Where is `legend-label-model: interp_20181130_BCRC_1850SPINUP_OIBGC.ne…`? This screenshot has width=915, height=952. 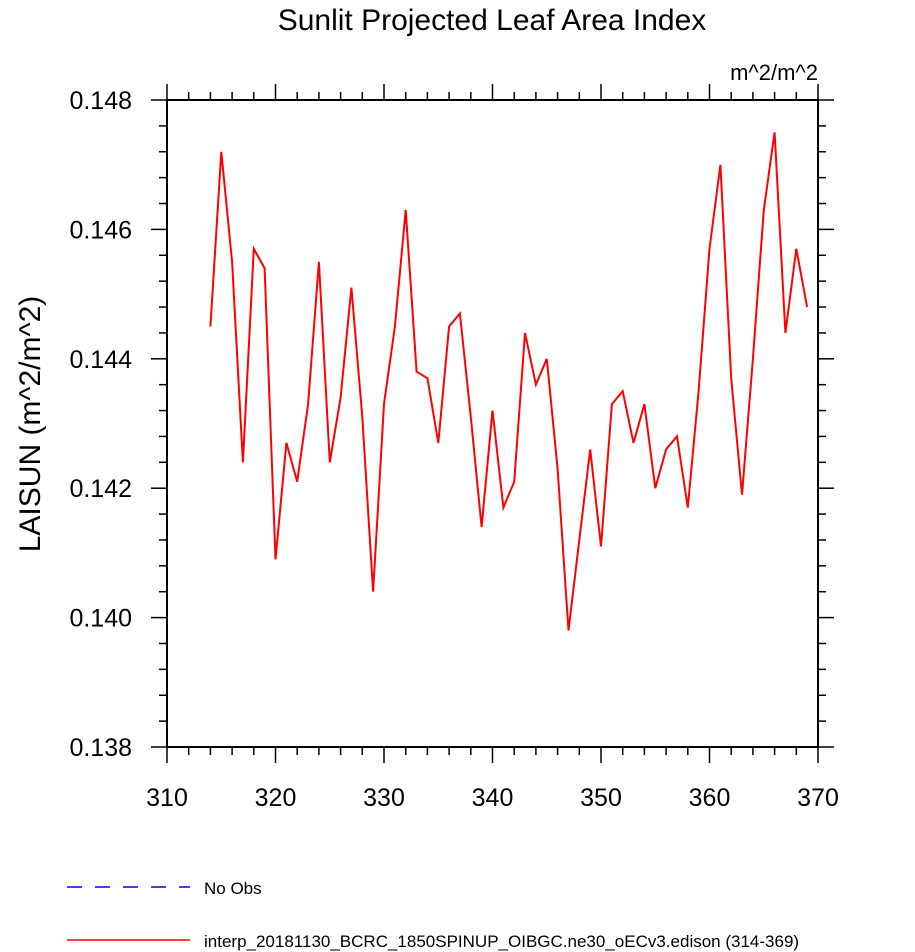 legend-label-model: interp_20181130_BCRC_1850SPINUP_OIBGC.ne… is located at coordinates (501, 941).